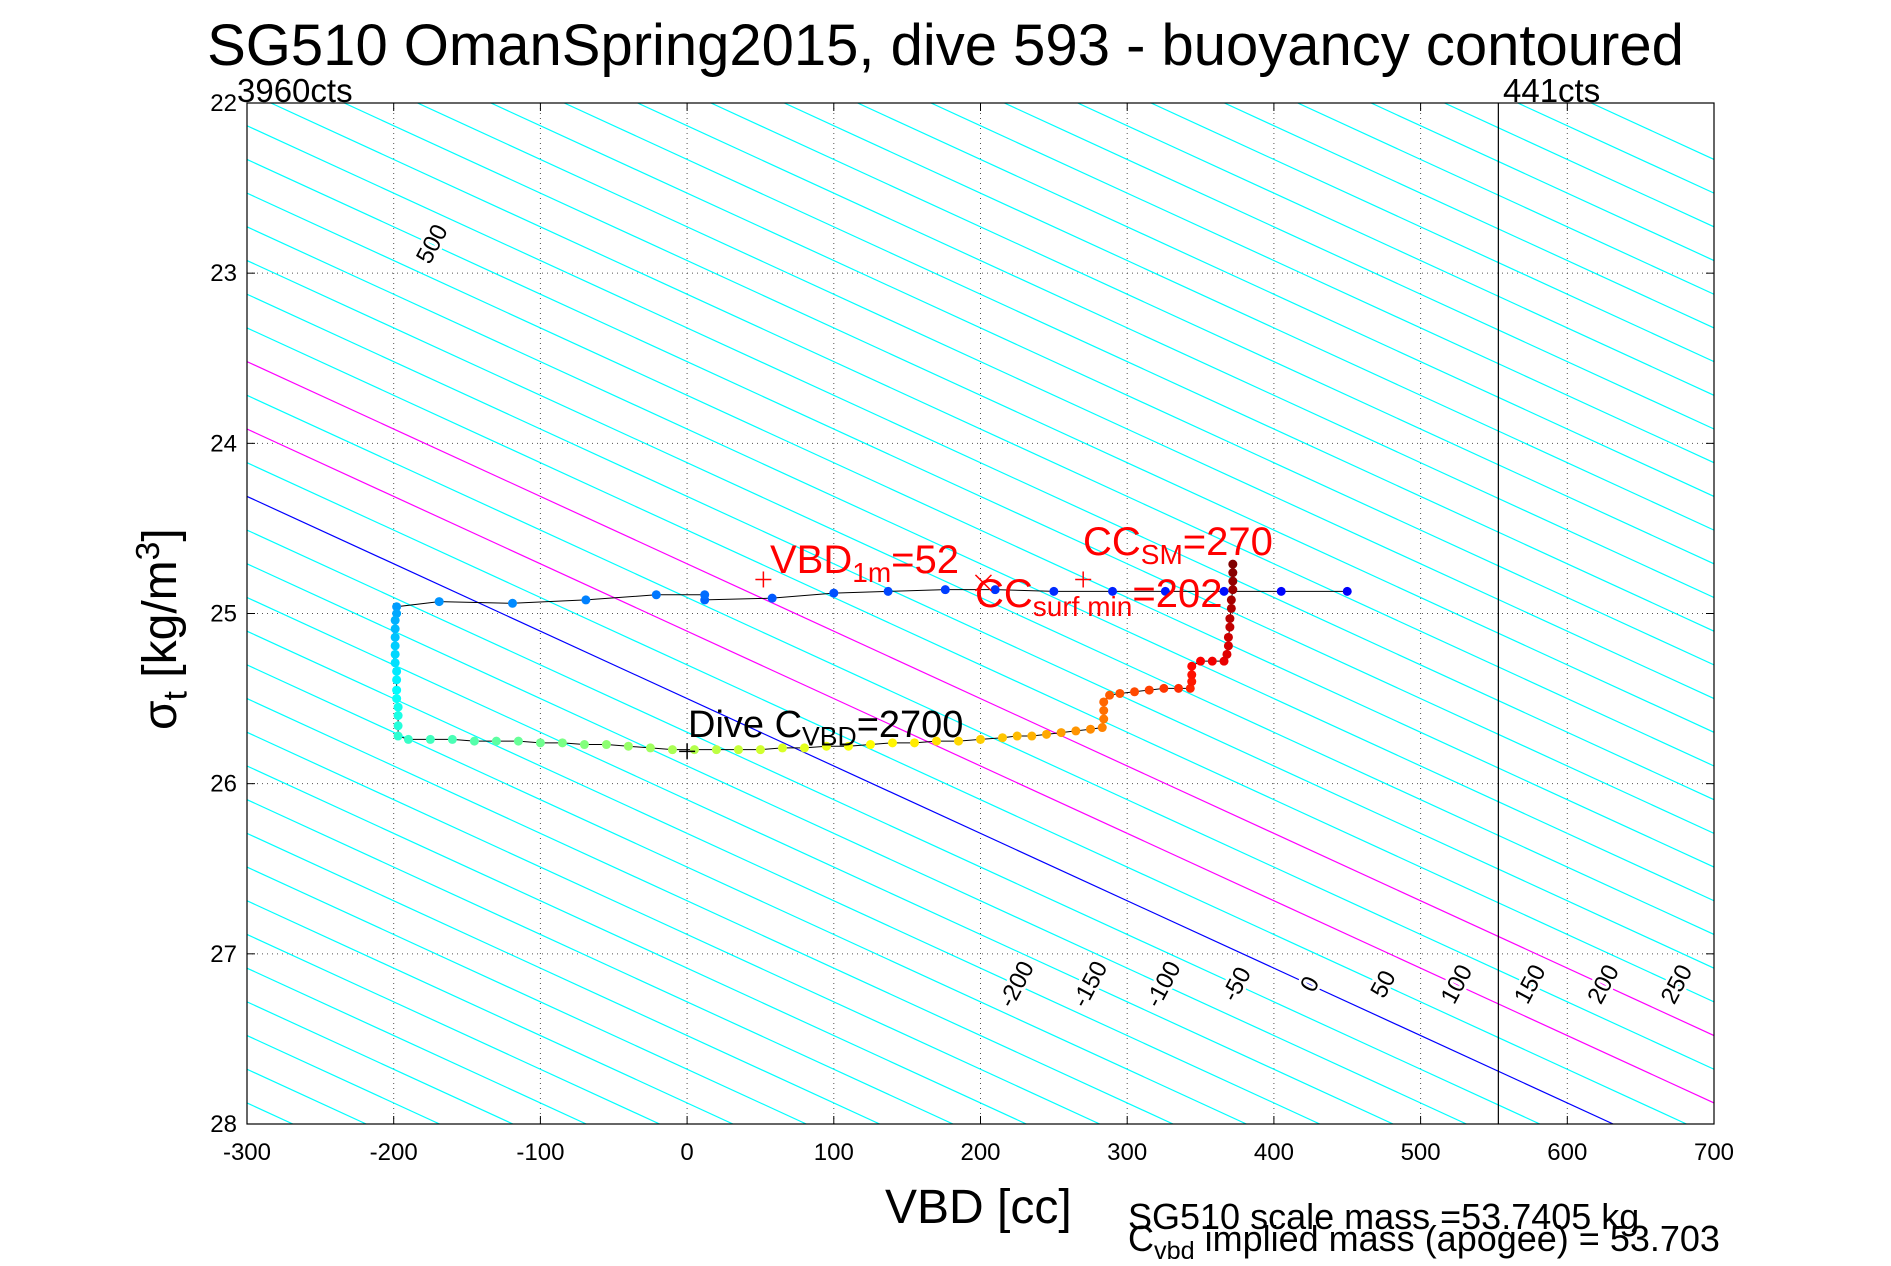 The image size is (1891, 1266). I want to click on contour-label-bottom: 250, so click(1677, 984).